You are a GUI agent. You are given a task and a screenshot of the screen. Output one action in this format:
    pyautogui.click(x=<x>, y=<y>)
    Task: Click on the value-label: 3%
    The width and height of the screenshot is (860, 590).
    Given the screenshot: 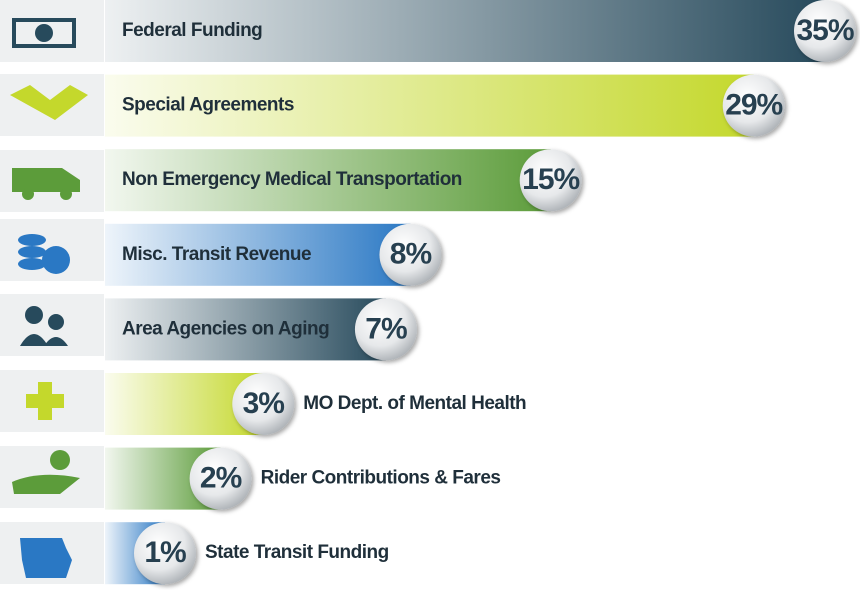 What is the action you would take?
    pyautogui.click(x=264, y=403)
    